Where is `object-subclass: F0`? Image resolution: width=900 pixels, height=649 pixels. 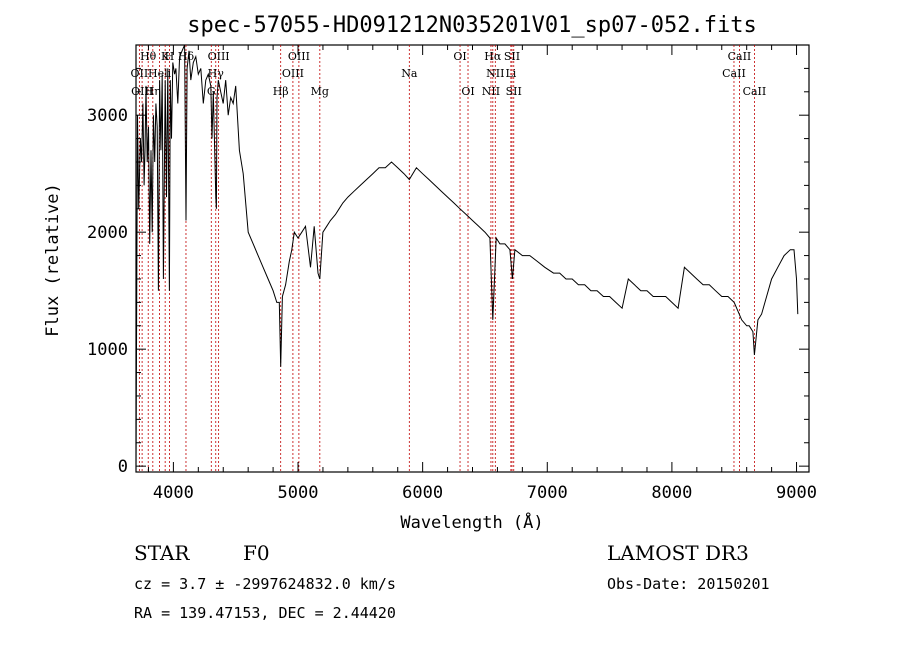
object-subclass: F0 is located at coordinates (256, 553).